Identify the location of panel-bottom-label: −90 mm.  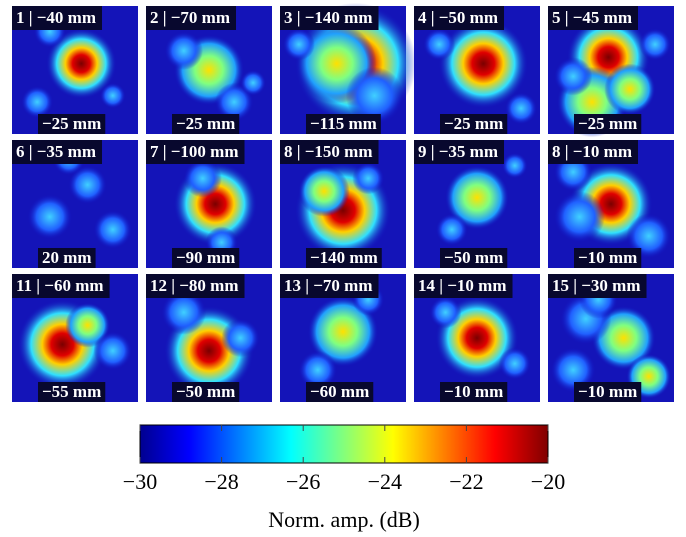
(205, 257).